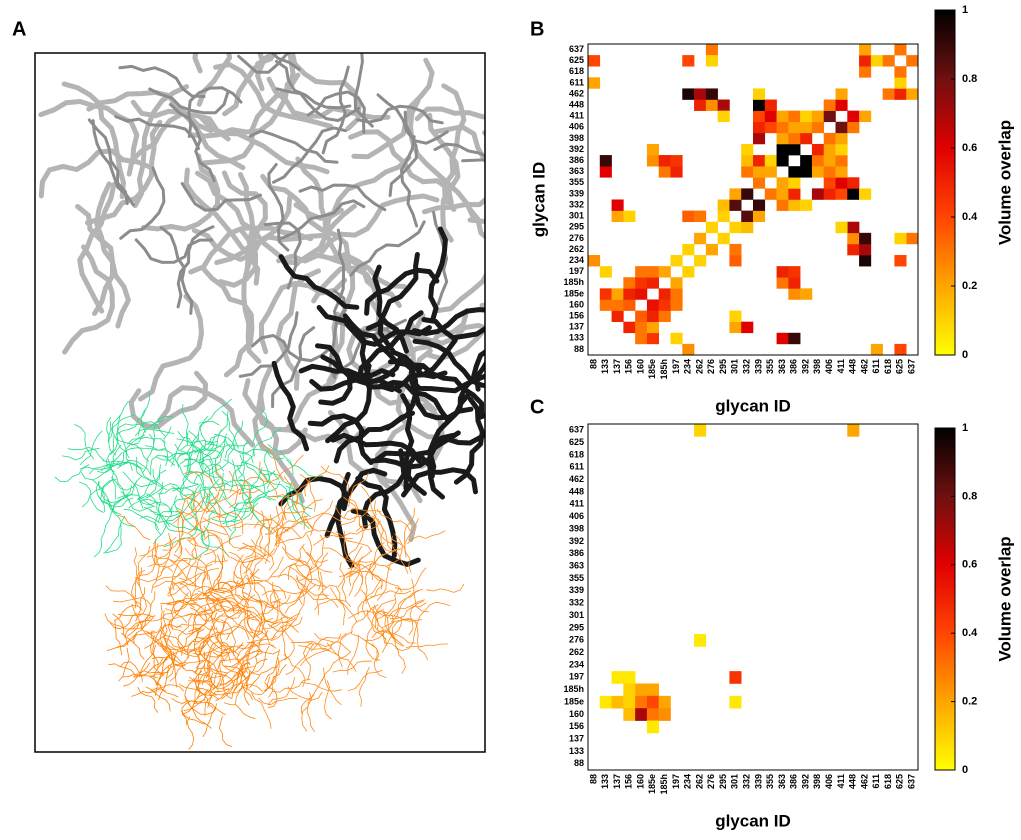 The image size is (1021, 840). What do you see at coordinates (593, 779) in the screenshot?
I see `x-tick-label: 88` at bounding box center [593, 779].